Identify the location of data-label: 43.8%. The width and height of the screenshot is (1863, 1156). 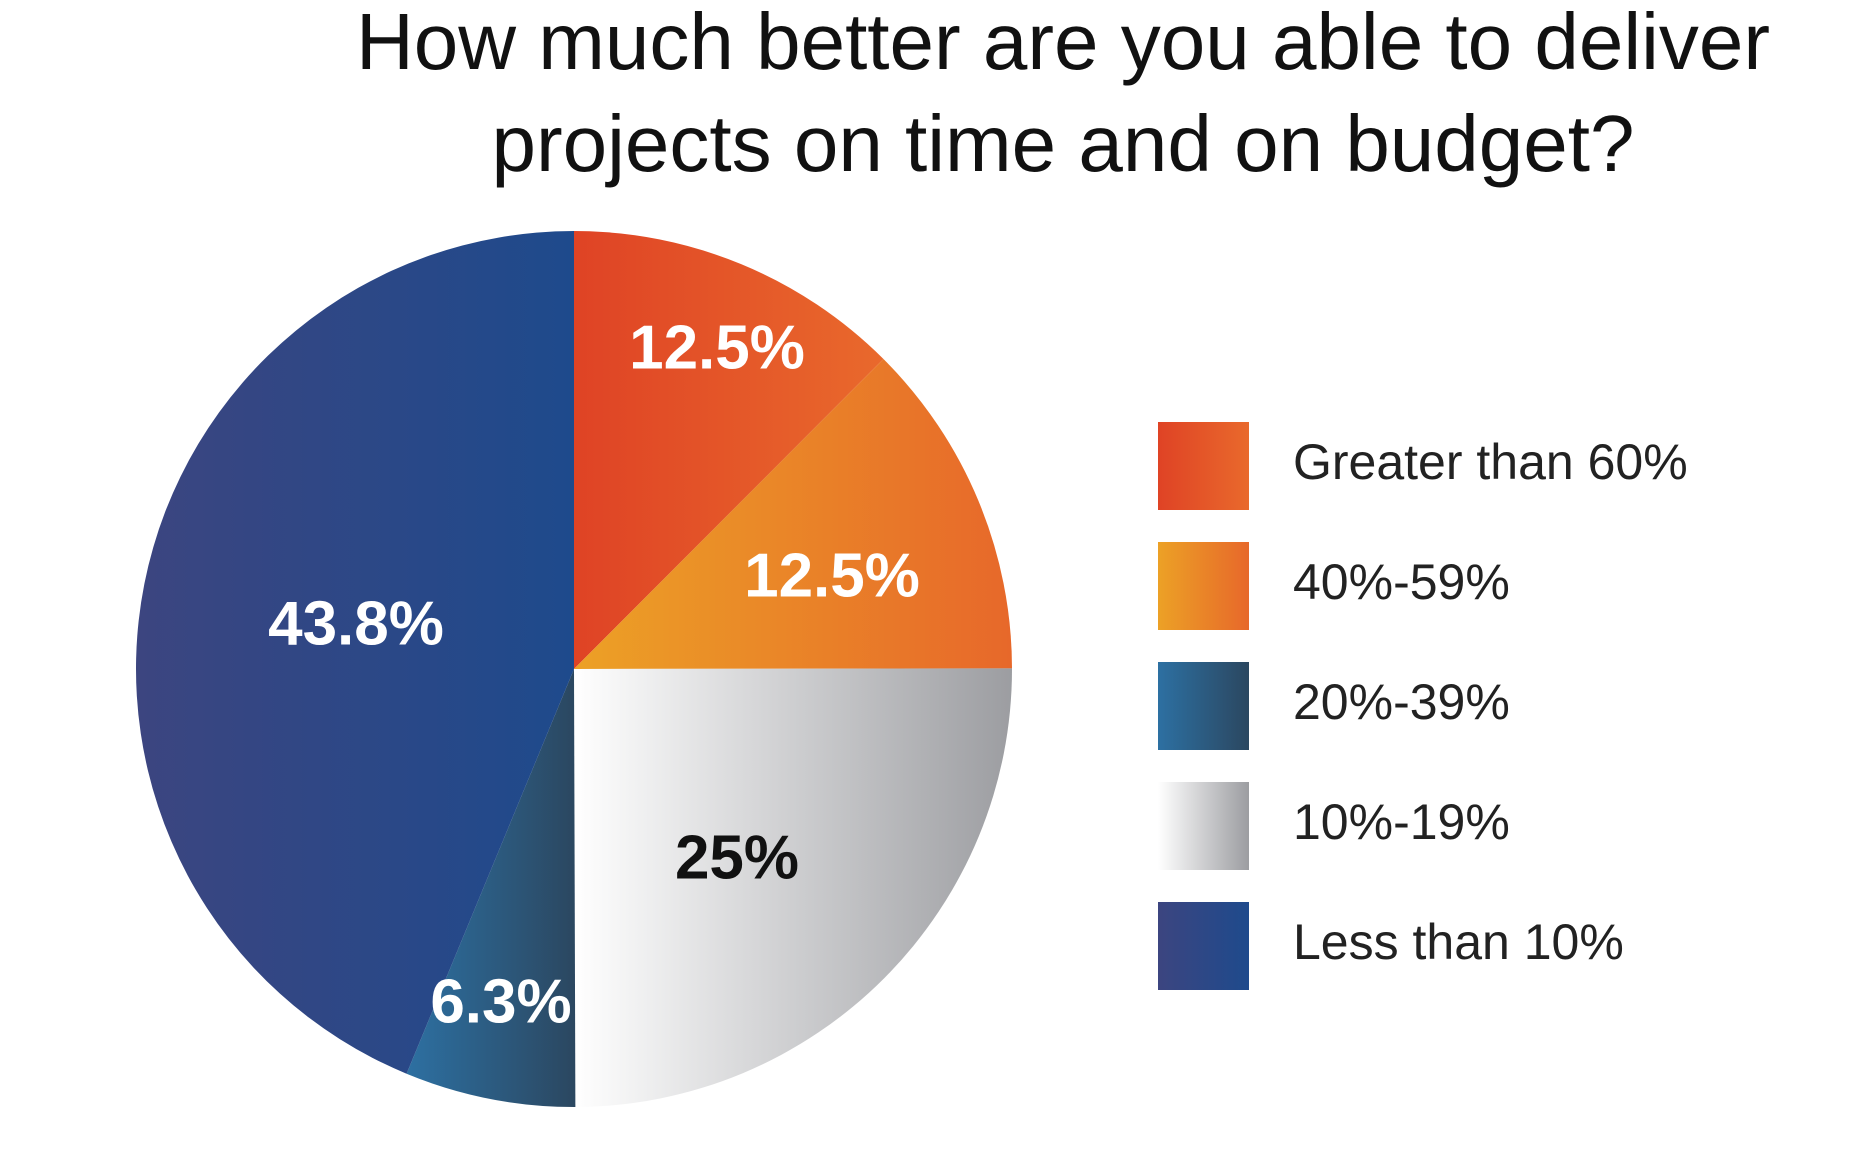
(356, 623).